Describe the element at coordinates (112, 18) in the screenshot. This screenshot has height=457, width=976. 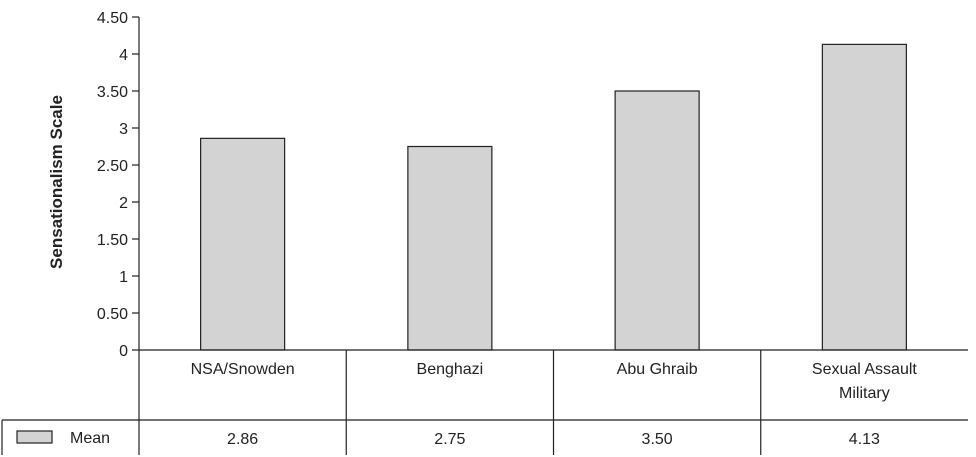
I see `y-tick-label: 4.50` at that location.